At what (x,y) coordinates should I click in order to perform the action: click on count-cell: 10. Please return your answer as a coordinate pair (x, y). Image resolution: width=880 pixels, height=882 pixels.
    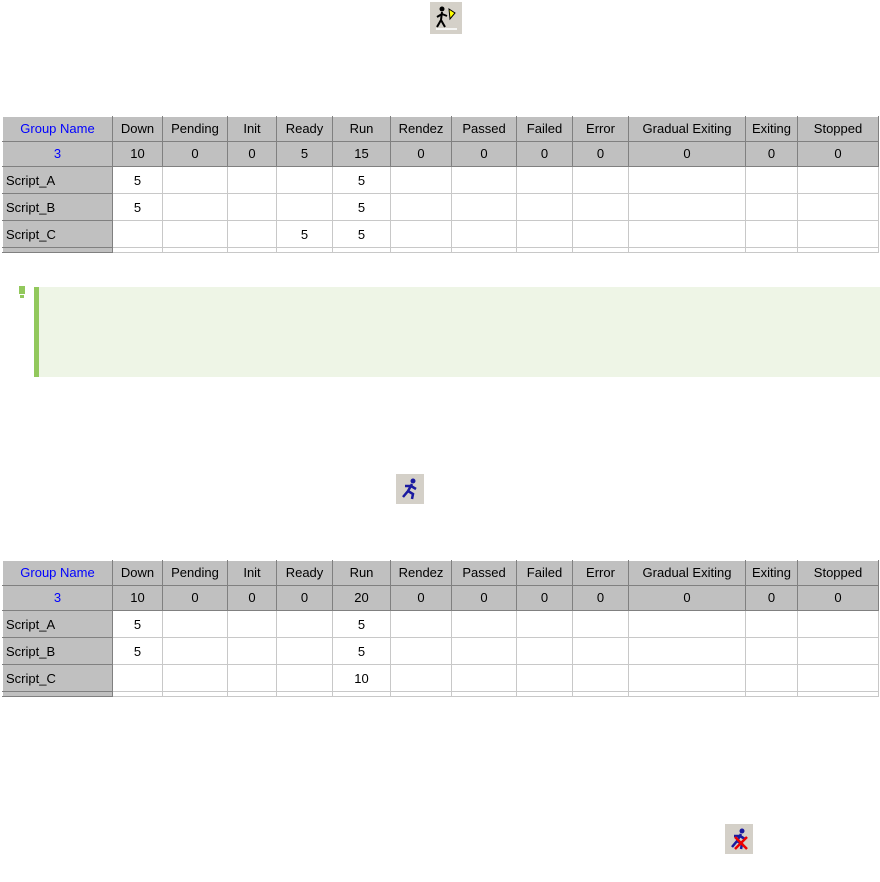
    Looking at the image, I should click on (361, 678).